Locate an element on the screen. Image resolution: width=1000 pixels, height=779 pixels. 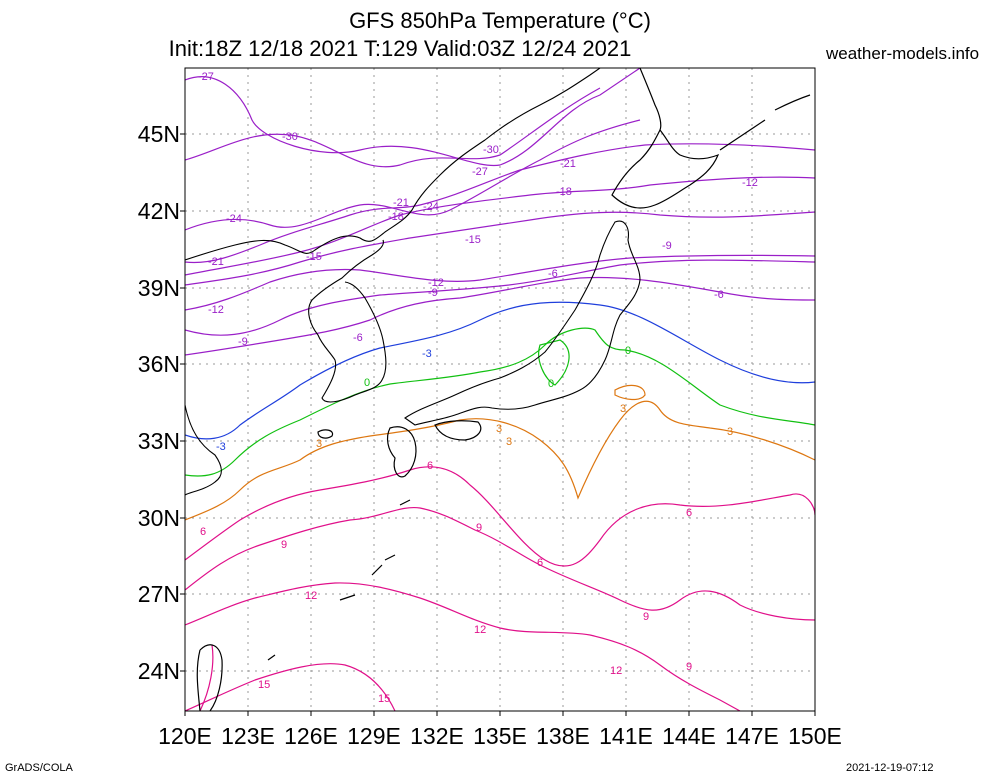
lat-tick-label: 30N is located at coordinates (158, 518).